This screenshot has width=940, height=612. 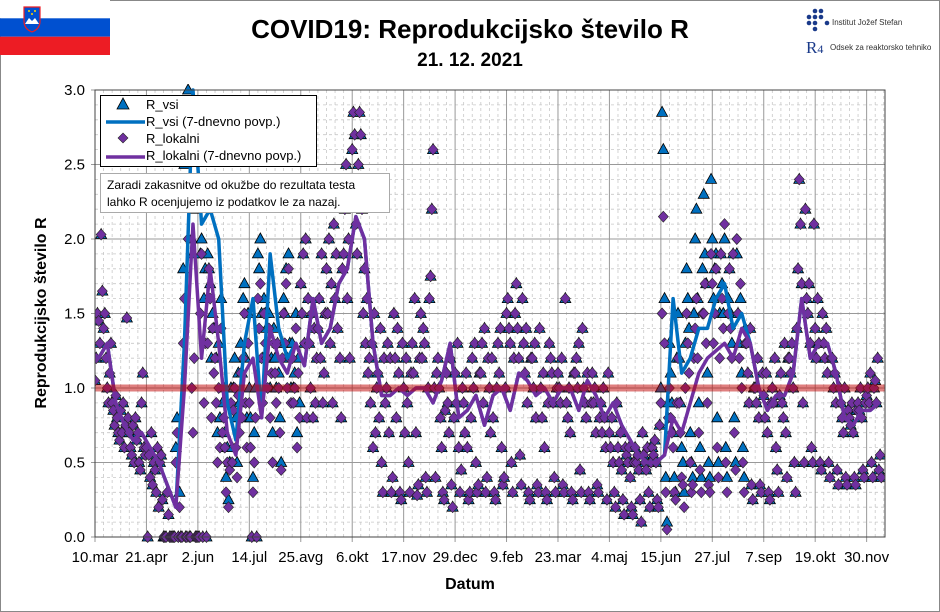 I want to click on y-tick-label: 2.5, so click(x=74, y=165).